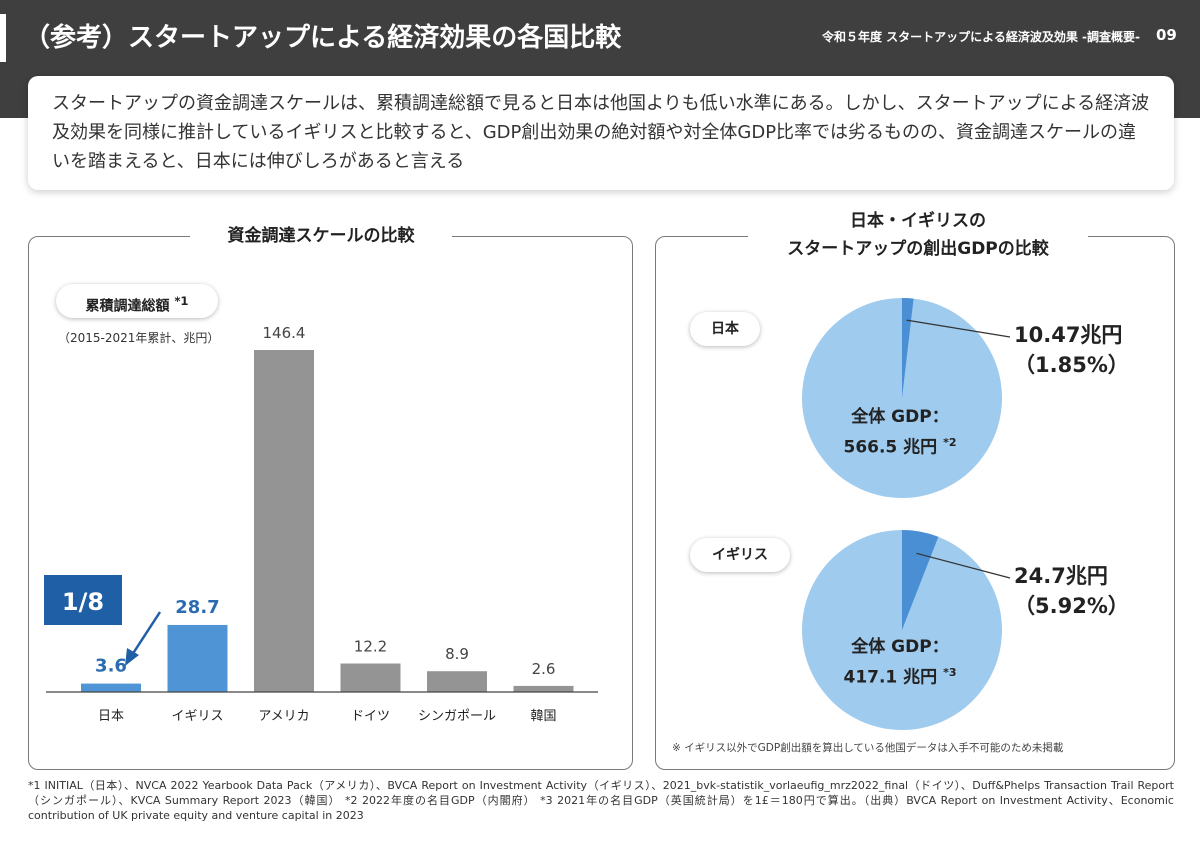 This screenshot has height=842, width=1200. Describe the element at coordinates (3, 38) in the screenshot. I see `header-accent-bar` at that location.